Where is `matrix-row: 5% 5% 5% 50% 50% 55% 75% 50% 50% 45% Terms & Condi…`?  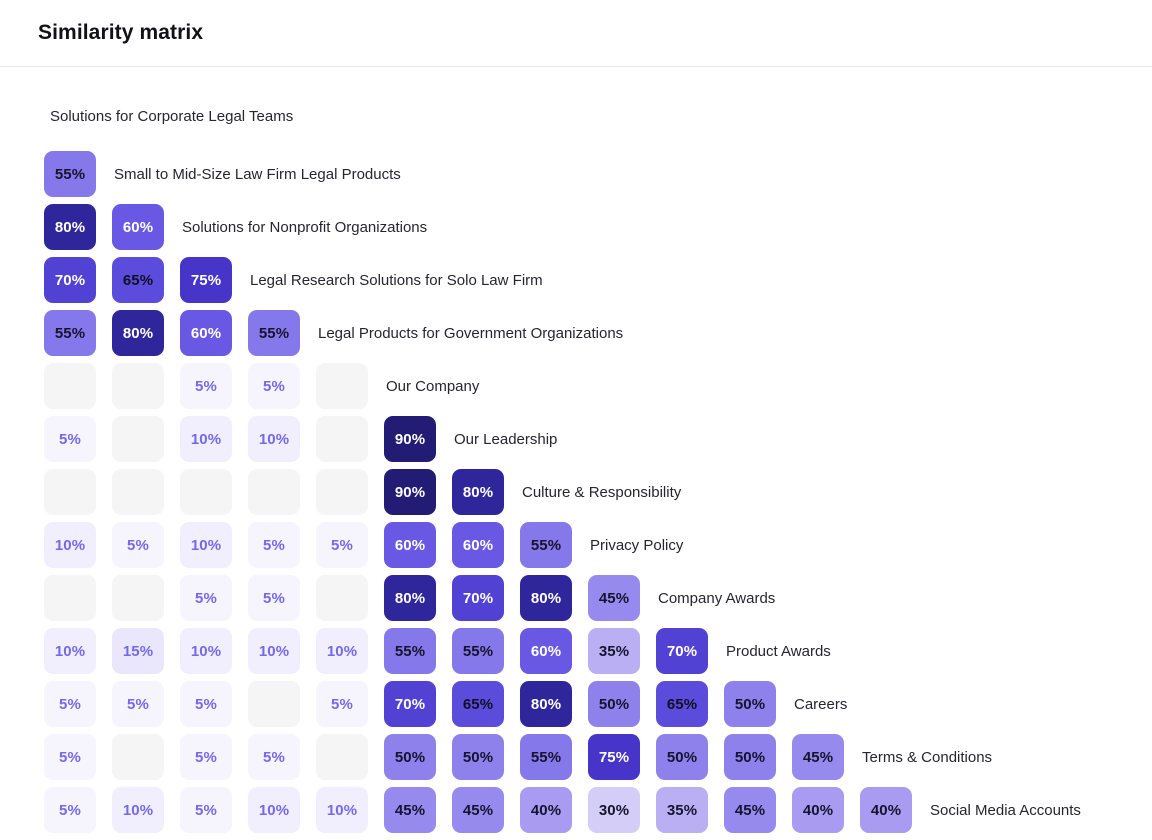 matrix-row: 5% 5% 5% 50% 50% 55% 75% 50% 50% 45% Terms & Condi… is located at coordinates (586, 757).